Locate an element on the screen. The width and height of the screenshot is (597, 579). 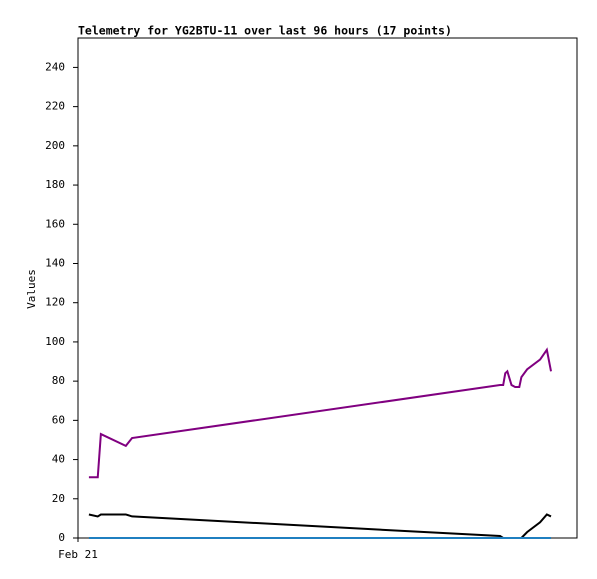
y-tick-label: 200 is located at coordinates (55, 145).